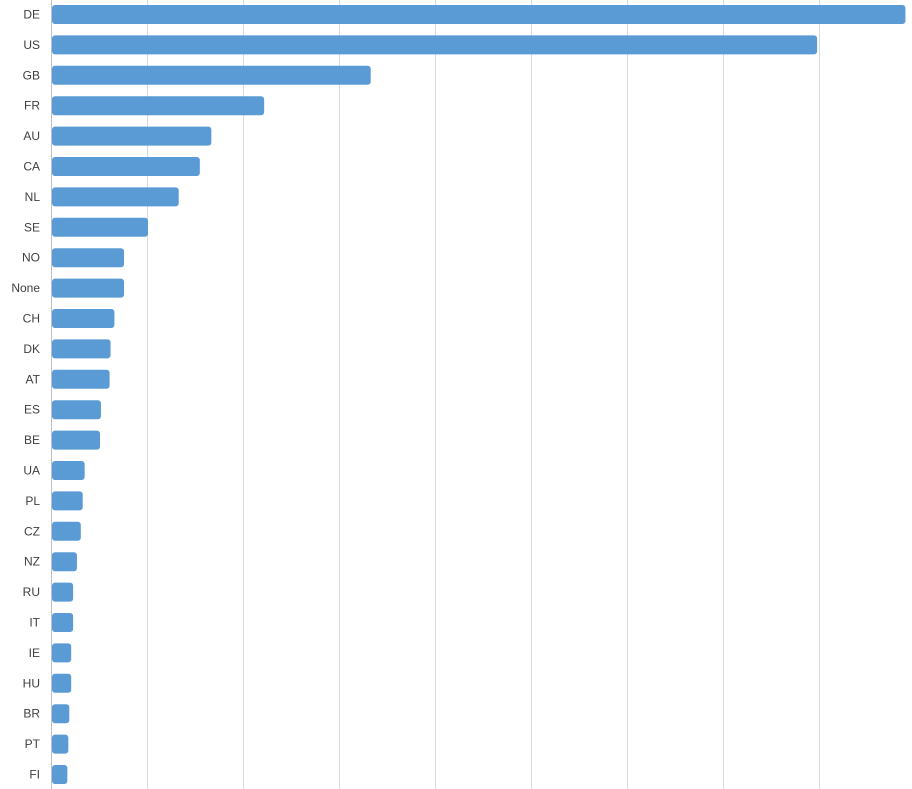 This screenshot has height=789, width=912. Describe the element at coordinates (88, 288) in the screenshot. I see `bar-none` at that location.